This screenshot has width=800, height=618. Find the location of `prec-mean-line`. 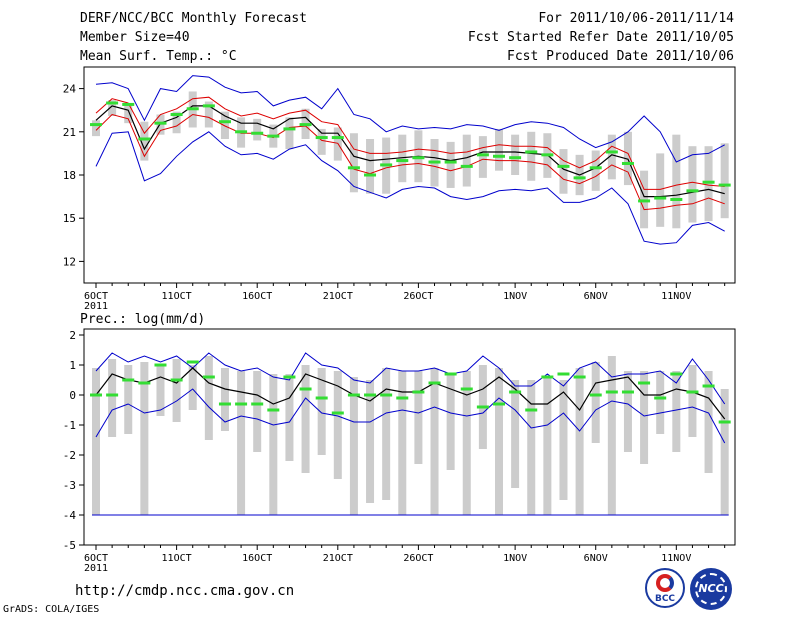

prec-mean-line is located at coordinates (410, 393).